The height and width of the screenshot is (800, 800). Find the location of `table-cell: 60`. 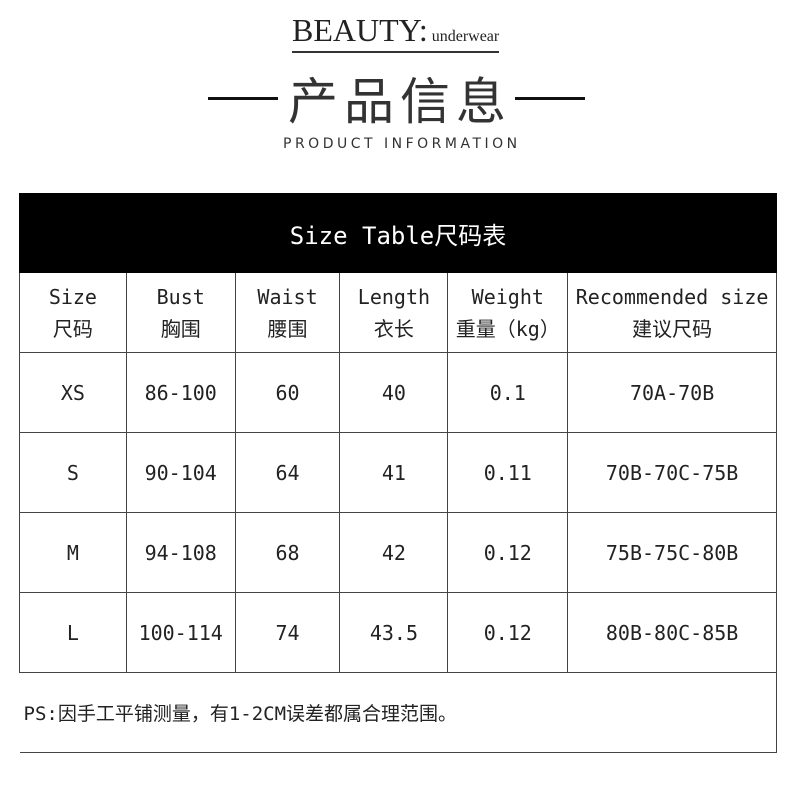

table-cell: 60 is located at coordinates (287, 392).